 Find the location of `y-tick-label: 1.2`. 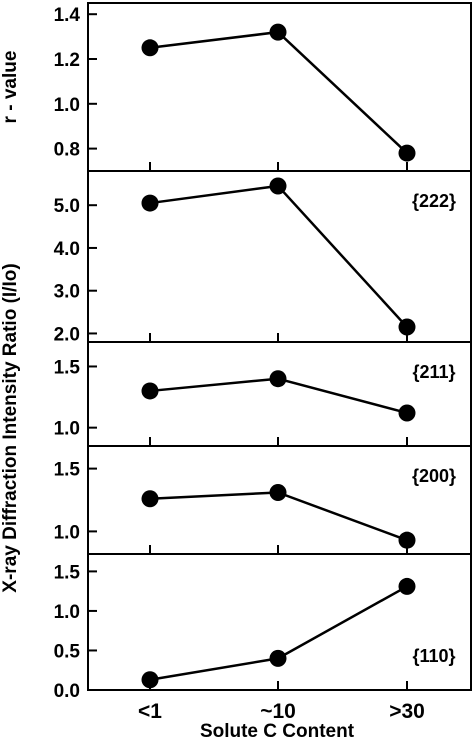

y-tick-label: 1.2 is located at coordinates (67, 60).